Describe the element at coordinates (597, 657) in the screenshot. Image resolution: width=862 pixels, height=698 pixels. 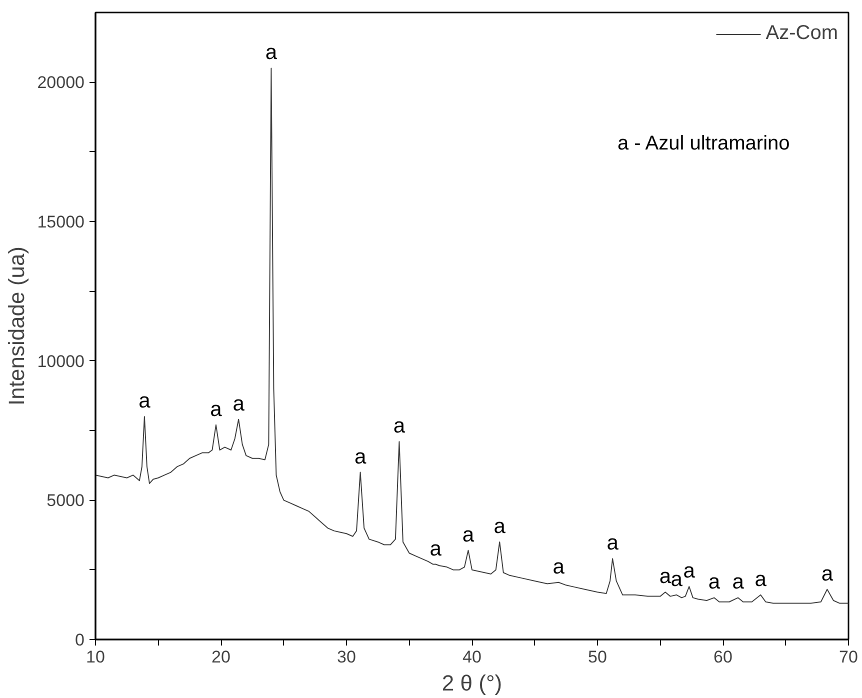
I see `x-tick-label: 50` at that location.